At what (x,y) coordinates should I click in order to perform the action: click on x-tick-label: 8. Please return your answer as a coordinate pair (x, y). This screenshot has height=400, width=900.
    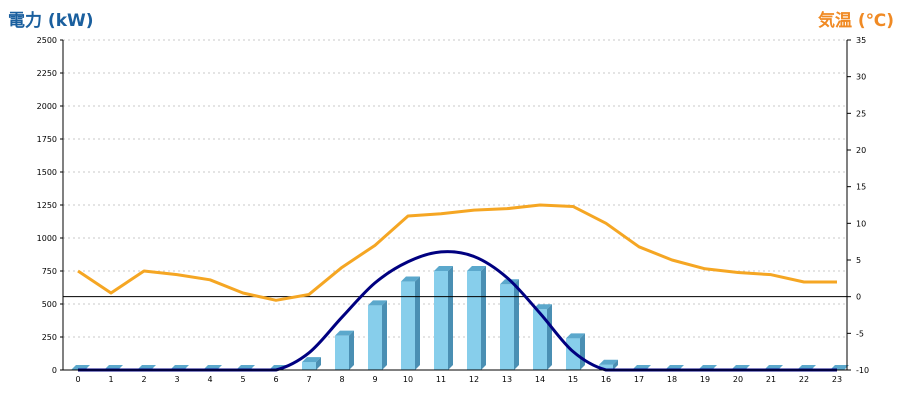
    Looking at the image, I should click on (341, 379).